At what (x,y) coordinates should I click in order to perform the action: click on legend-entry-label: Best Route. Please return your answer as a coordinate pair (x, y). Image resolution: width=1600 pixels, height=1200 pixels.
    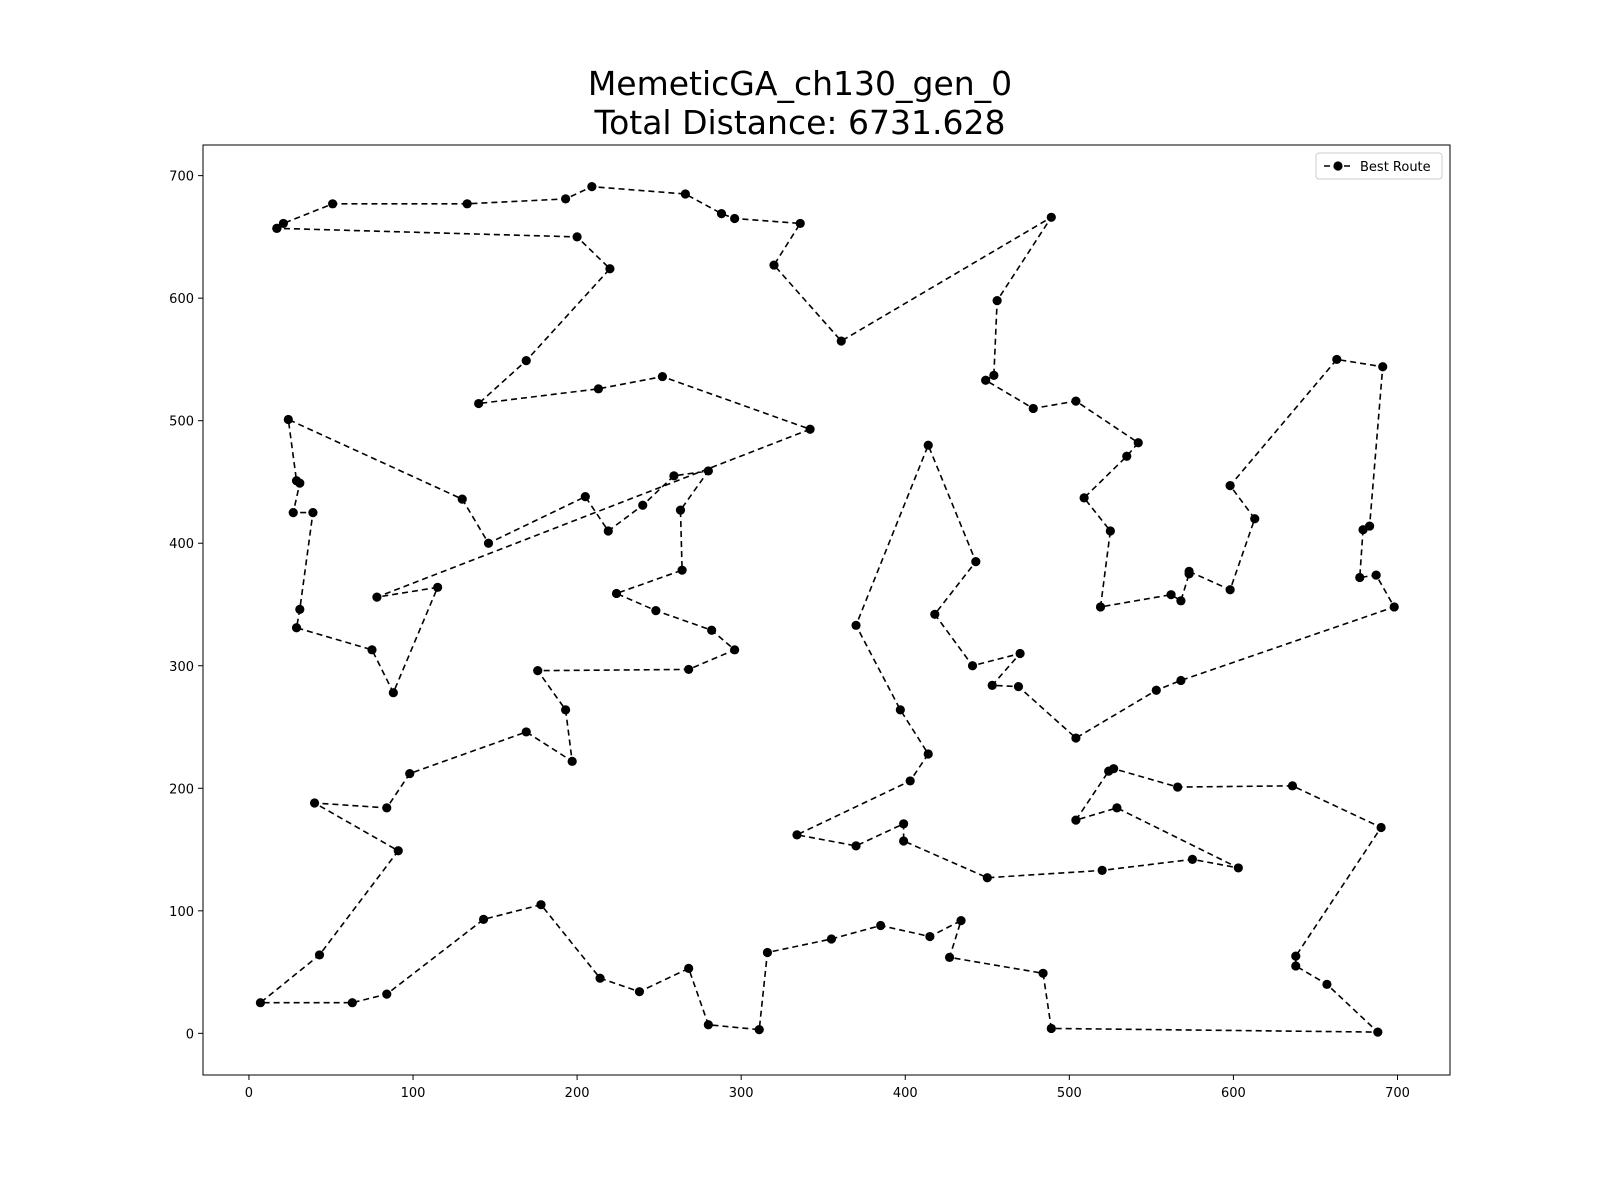
    Looking at the image, I should click on (1395, 167).